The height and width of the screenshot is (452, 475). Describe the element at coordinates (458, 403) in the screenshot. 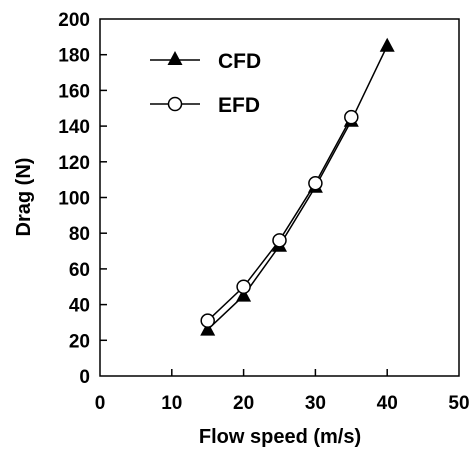

I see `x-tick-label: 50` at that location.